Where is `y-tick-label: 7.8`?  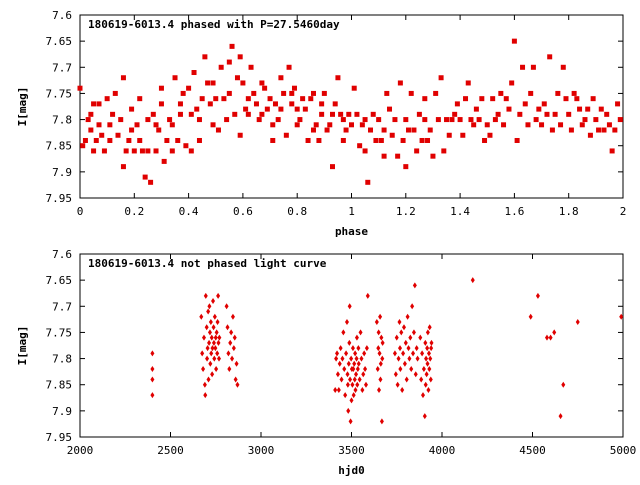 y-tick-label: 7.8 is located at coordinates (62, 120).